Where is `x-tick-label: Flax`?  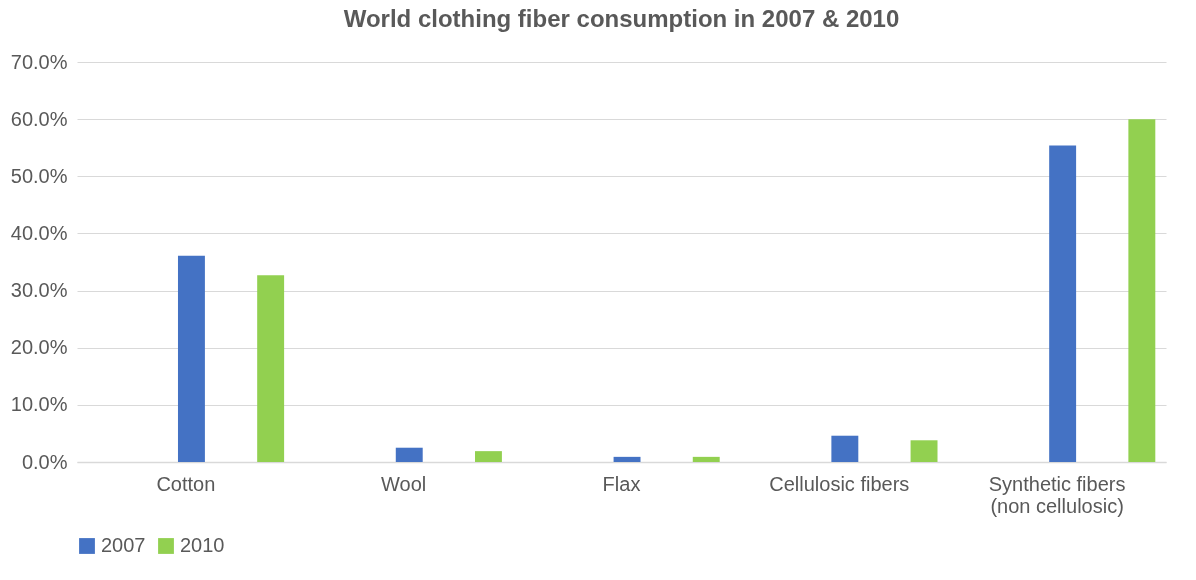 x-tick-label: Flax is located at coordinates (621, 483).